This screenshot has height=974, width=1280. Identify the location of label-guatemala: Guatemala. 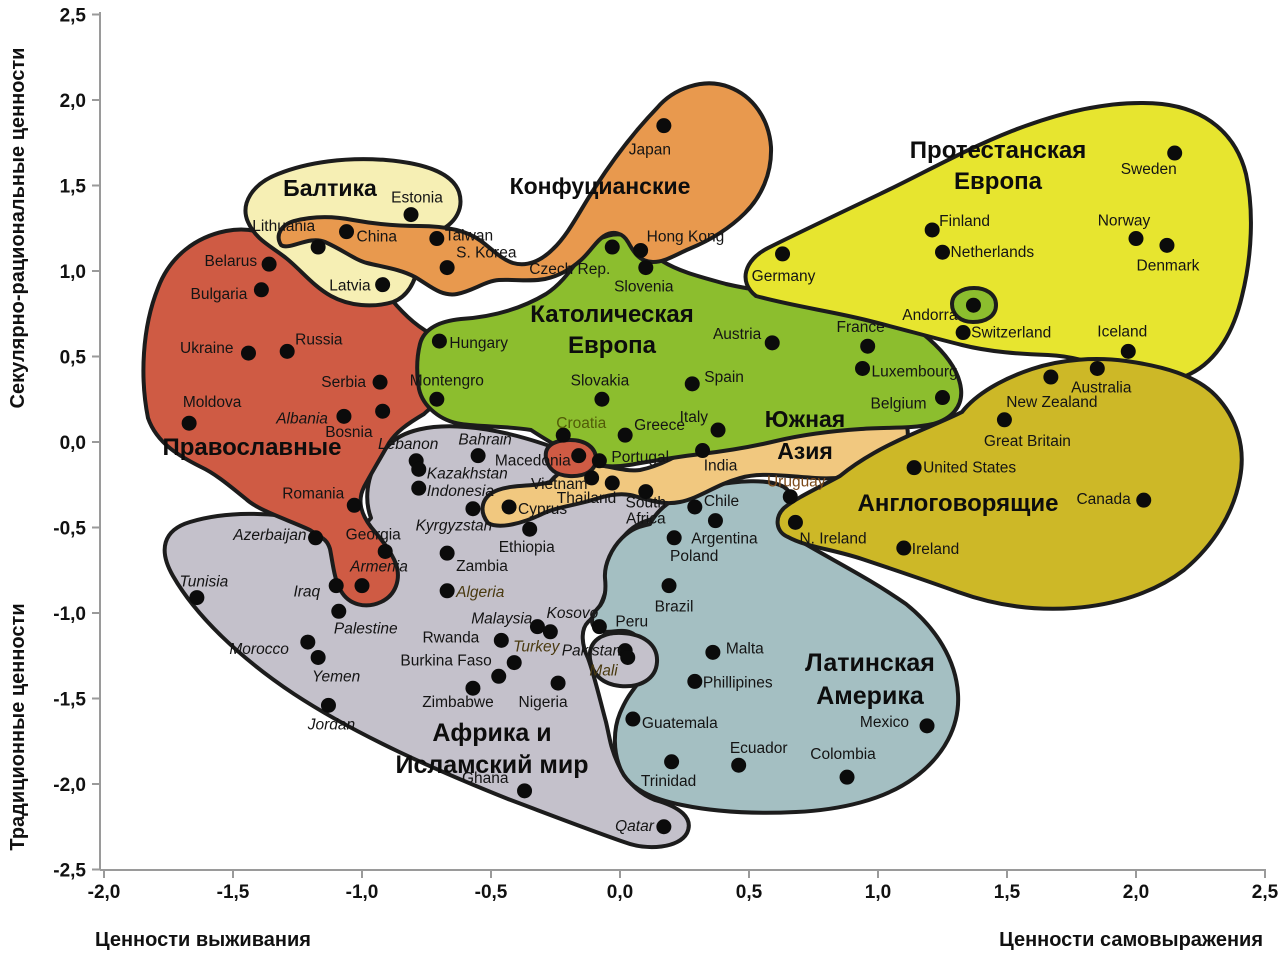
(680, 723).